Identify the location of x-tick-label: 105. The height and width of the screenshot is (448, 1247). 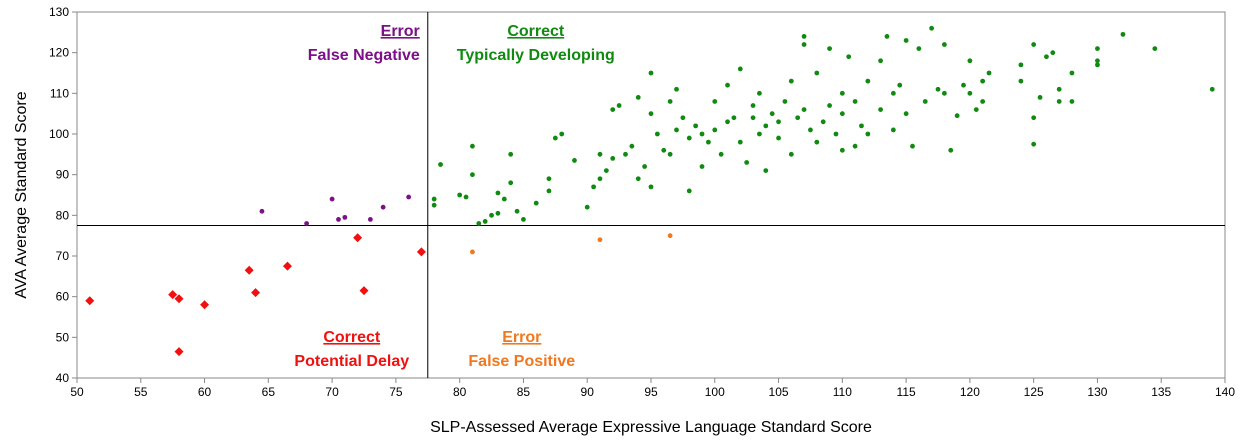
(779, 392).